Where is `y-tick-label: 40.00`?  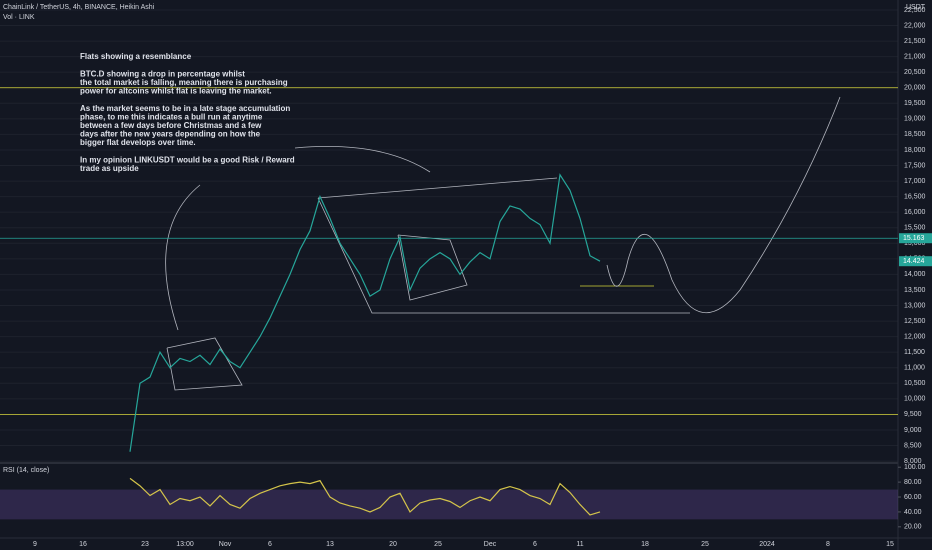
y-tick-label: 40.00 is located at coordinates (913, 512).